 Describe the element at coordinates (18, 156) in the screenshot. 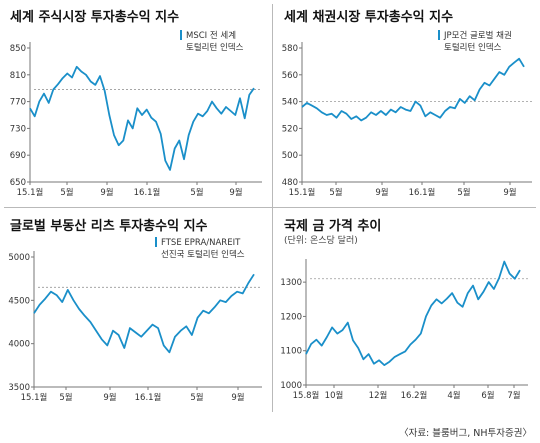

I see `y-tick-label: 690` at that location.